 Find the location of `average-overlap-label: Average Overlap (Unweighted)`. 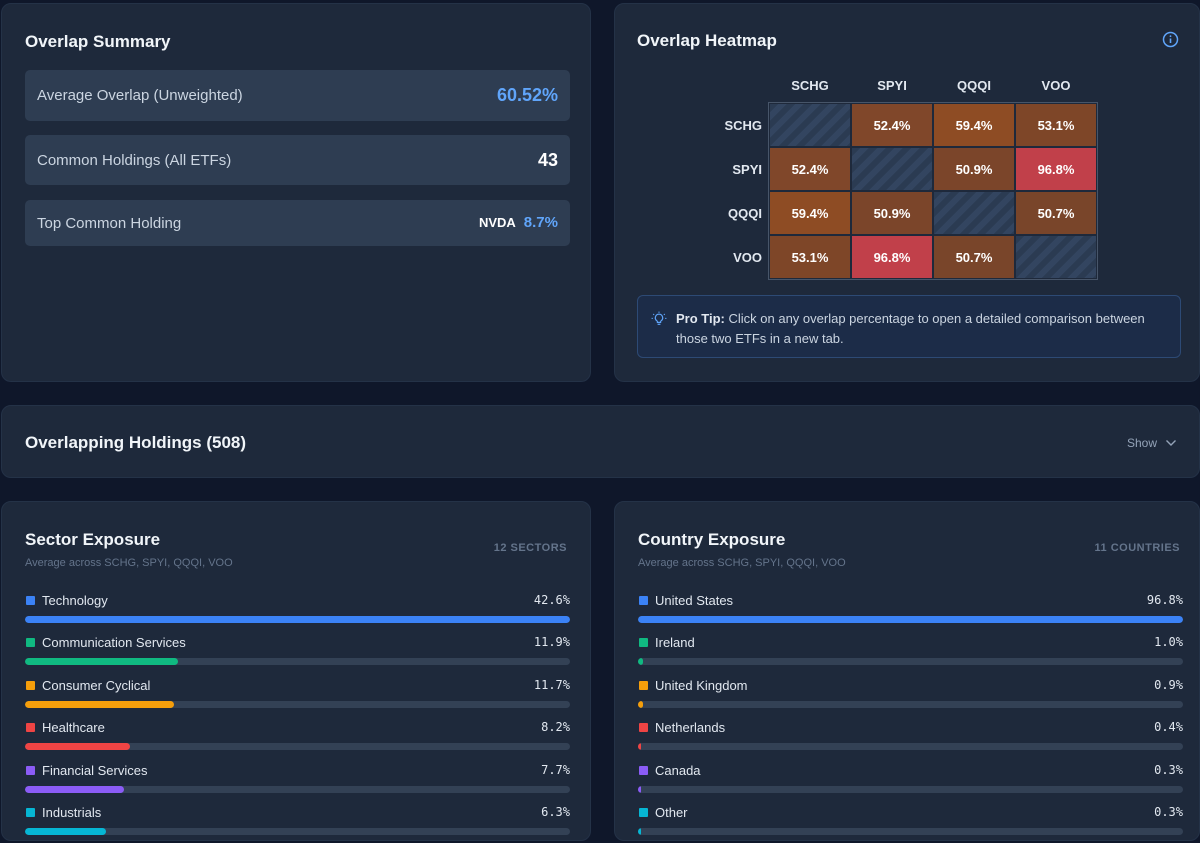

average-overlap-label: Average Overlap (Unweighted) is located at coordinates (140, 95).